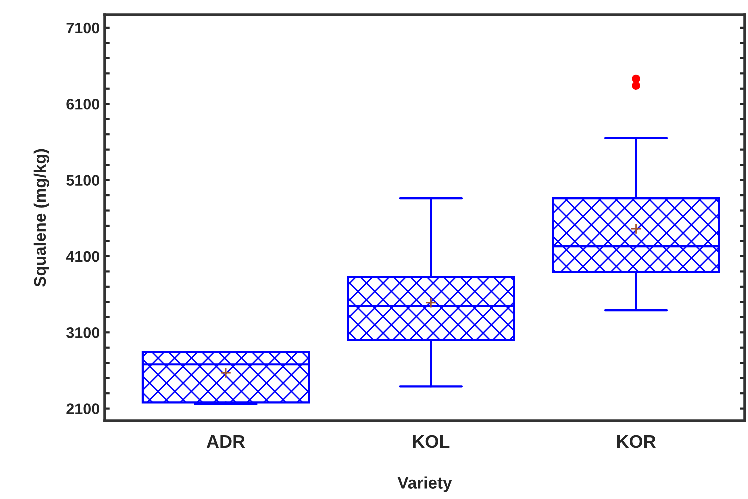 The height and width of the screenshot is (499, 748). I want to click on y-tick-label: 4100, so click(83, 256).